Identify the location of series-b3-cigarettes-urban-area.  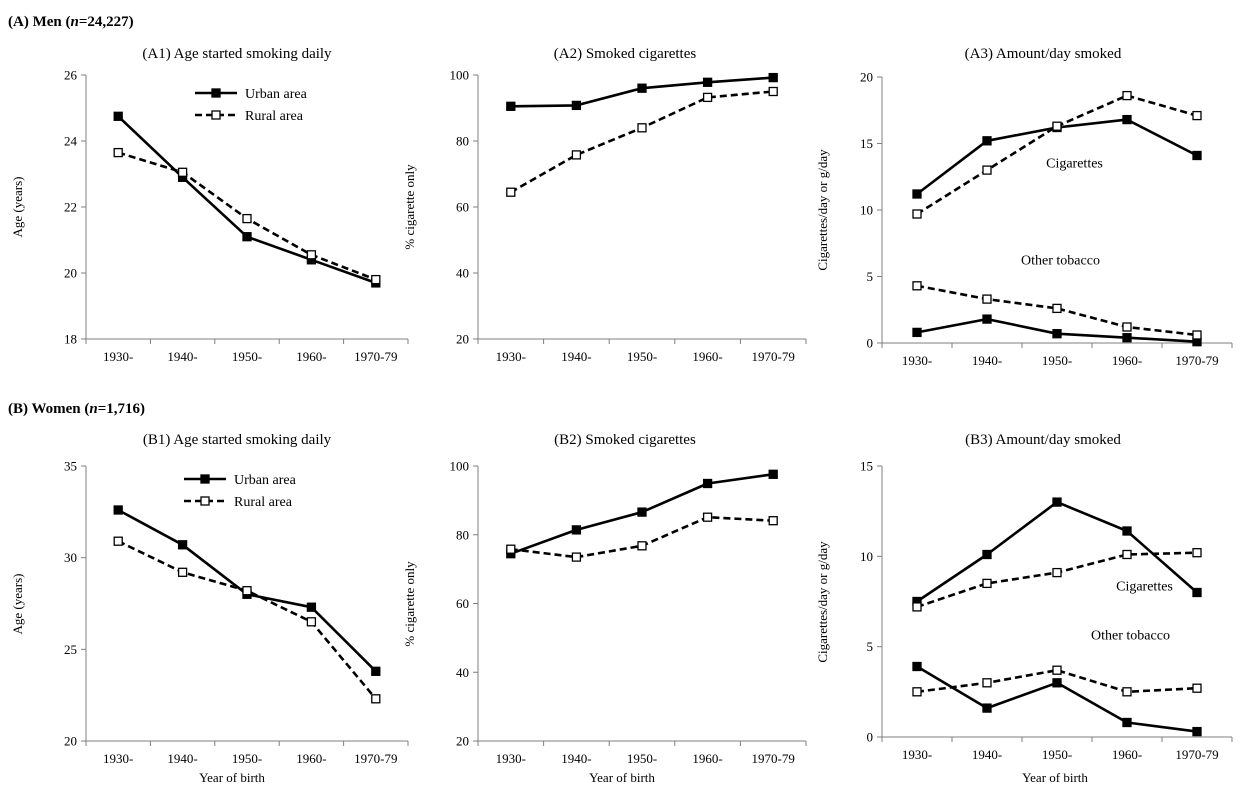
(1057, 552).